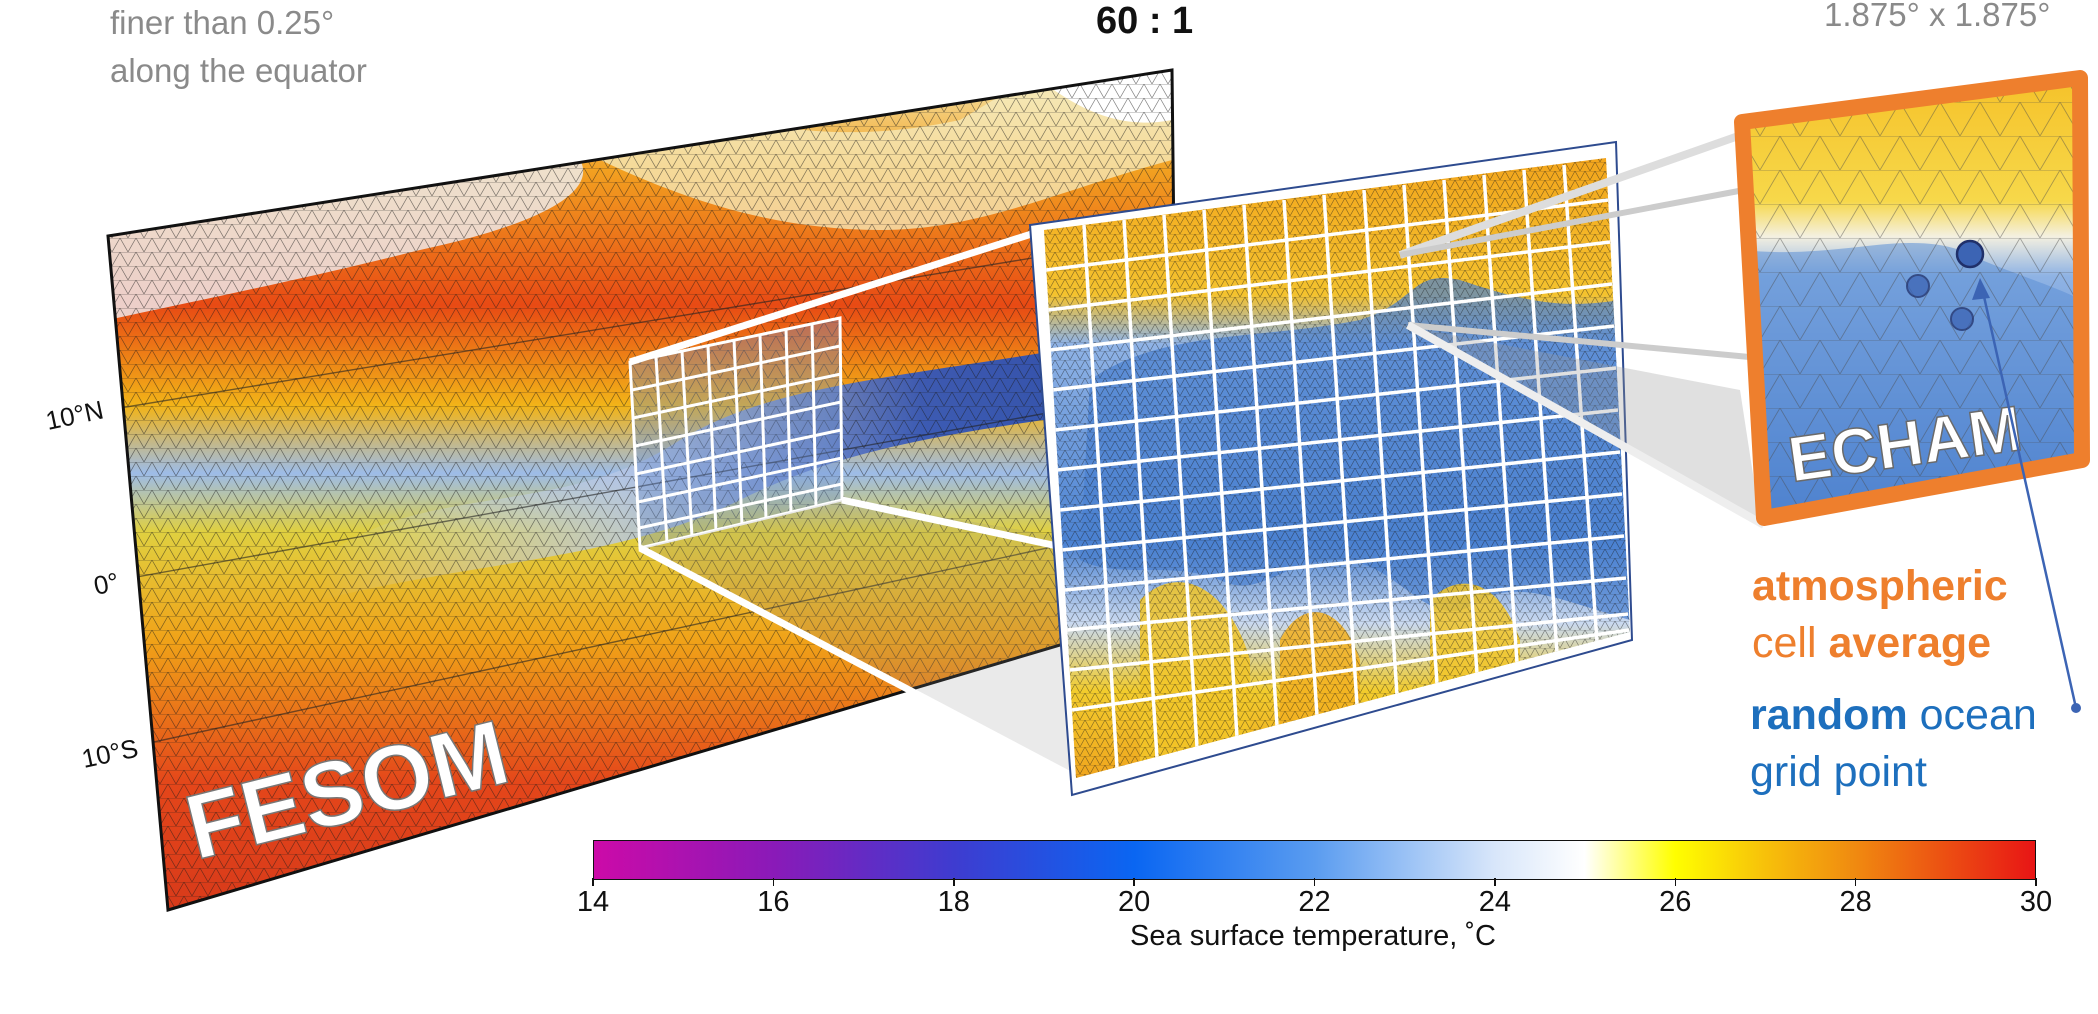 Image resolution: width=2098 pixels, height=1014 pixels. What do you see at coordinates (2026, 495) in the screenshot?
I see `ocean-point-arrow` at bounding box center [2026, 495].